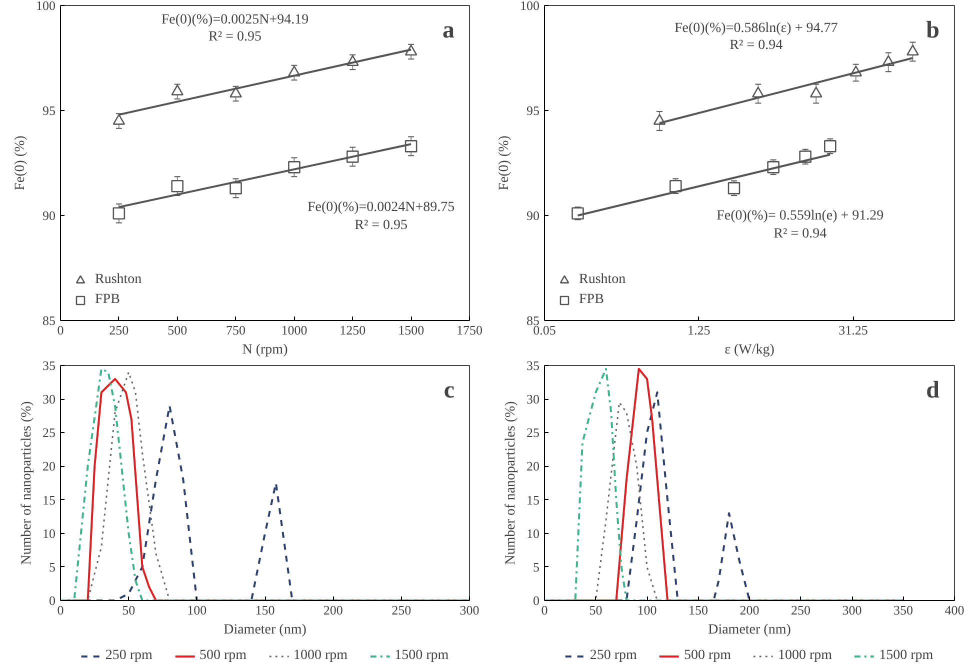 The width and height of the screenshot is (969, 672). Describe the element at coordinates (411, 330) in the screenshot. I see `x-tick-label: 1500` at that location.